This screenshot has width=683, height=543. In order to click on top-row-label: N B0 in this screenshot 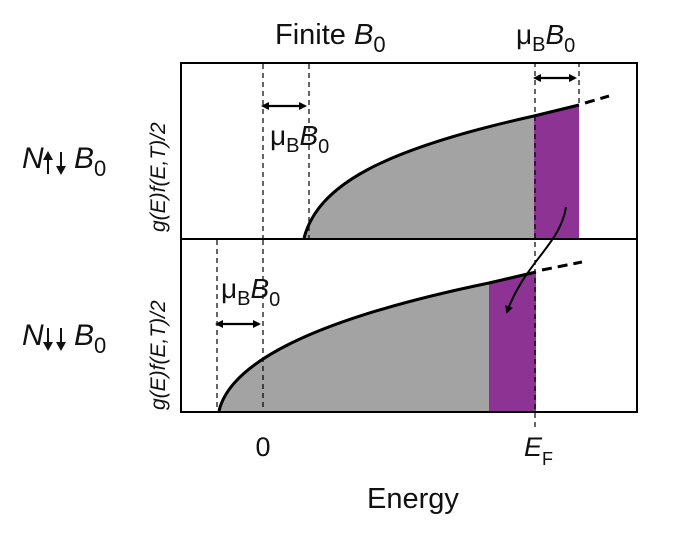, I will do `click(64, 161)`.